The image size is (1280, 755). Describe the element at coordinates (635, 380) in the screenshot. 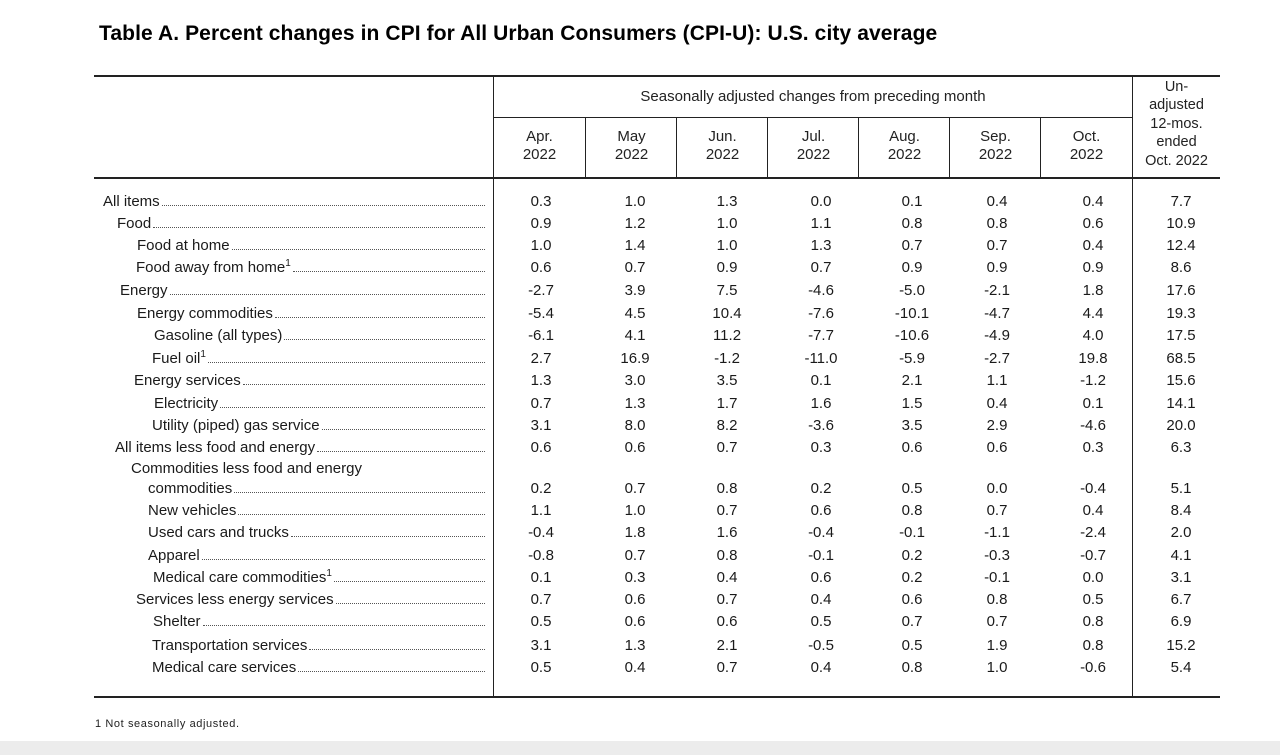

I see `value-cell: 3.0` at that location.